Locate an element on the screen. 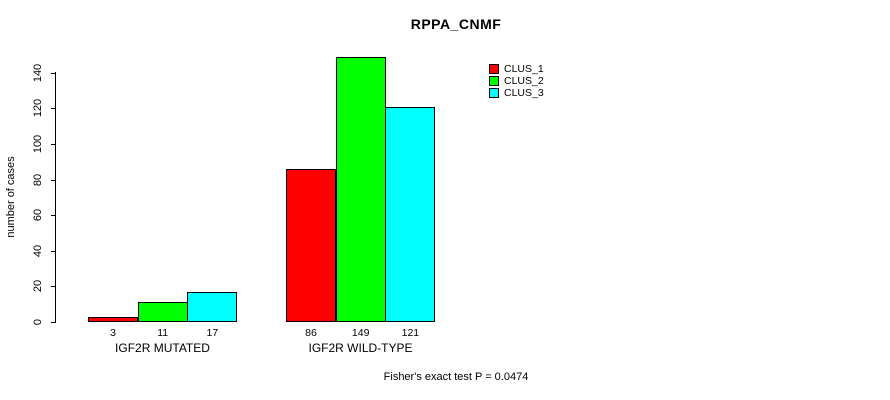 This screenshot has height=400, width=890. chart-title: RPPA_CNMF is located at coordinates (456, 24).